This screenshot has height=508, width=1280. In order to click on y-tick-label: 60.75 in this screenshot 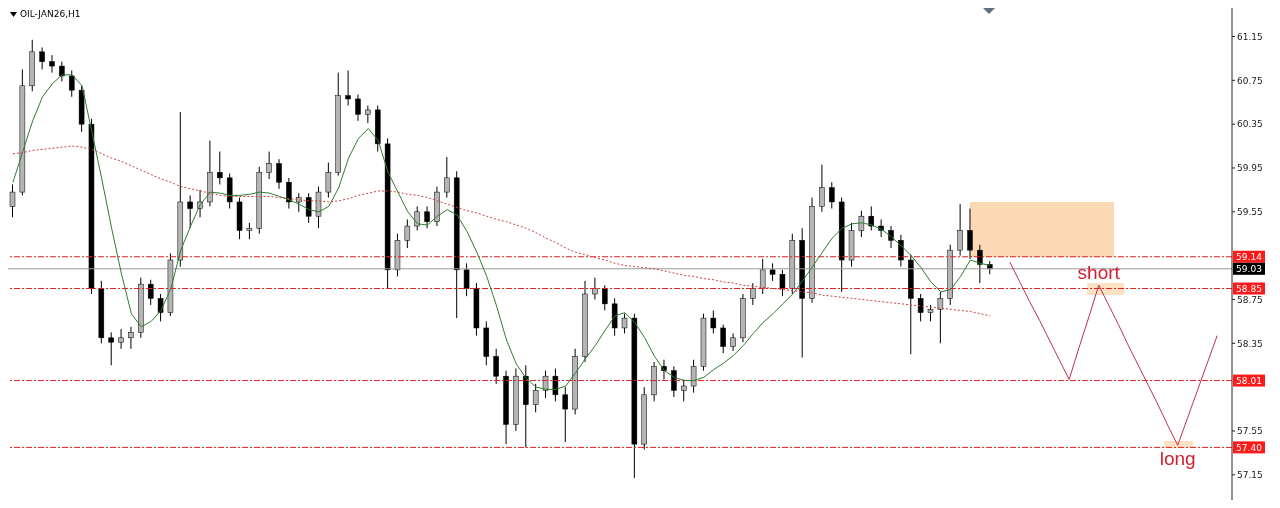, I will do `click(1250, 80)`.